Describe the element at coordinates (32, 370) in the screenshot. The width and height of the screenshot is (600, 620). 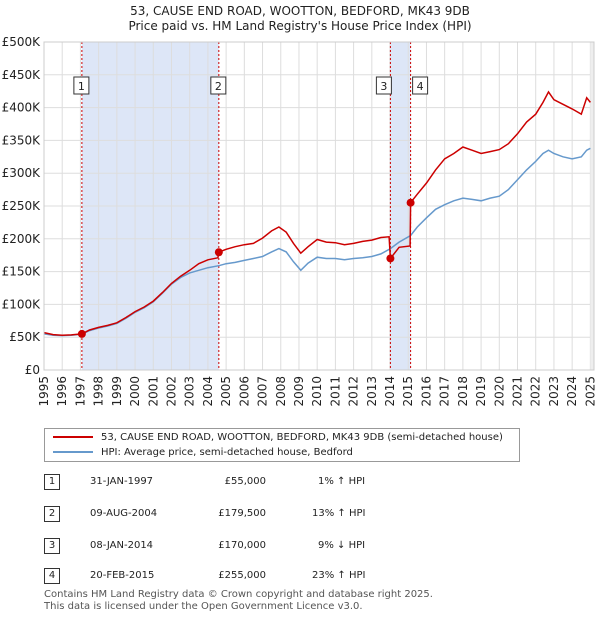
I see `y-tick-label: £0` at that location.